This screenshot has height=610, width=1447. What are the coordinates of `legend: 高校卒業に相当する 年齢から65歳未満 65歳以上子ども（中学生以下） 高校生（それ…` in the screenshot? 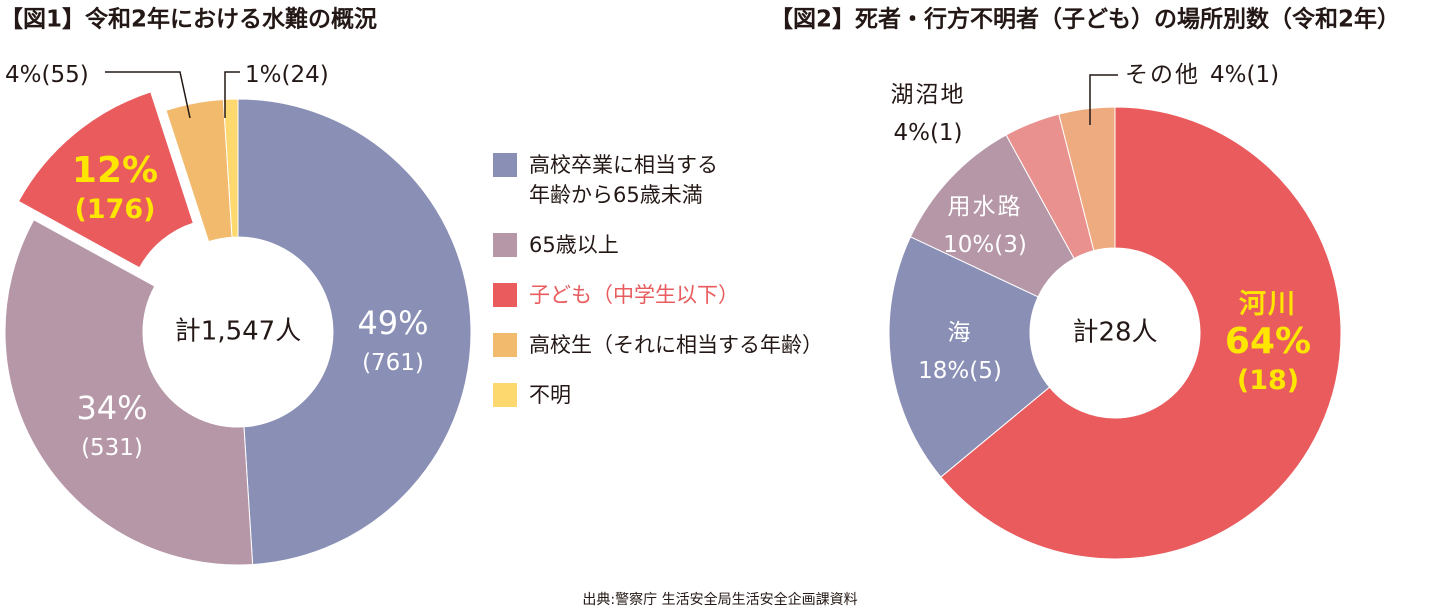 It's located at (658, 290).